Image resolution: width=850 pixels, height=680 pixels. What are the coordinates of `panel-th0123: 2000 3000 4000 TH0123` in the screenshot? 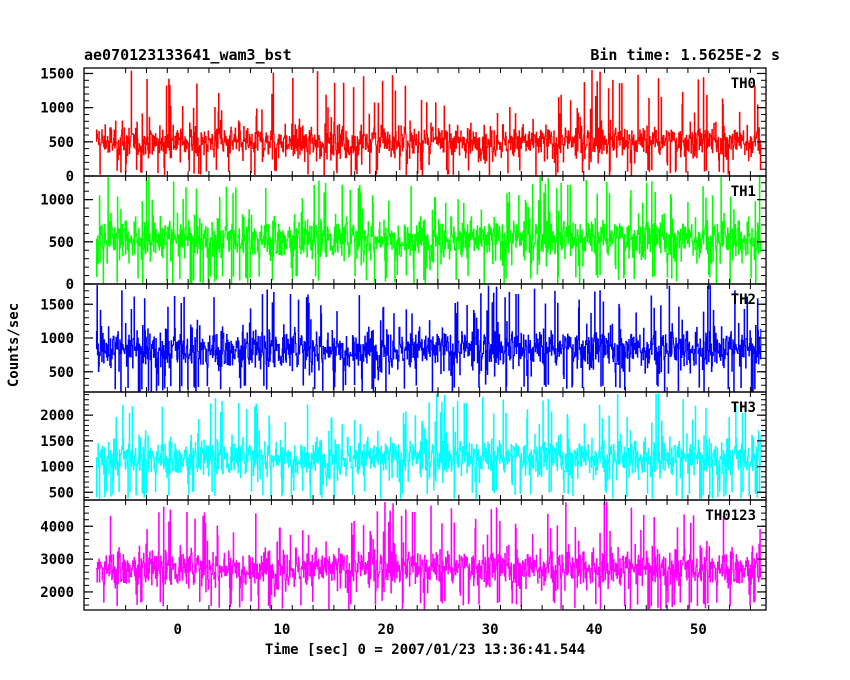 It's located at (403, 555).